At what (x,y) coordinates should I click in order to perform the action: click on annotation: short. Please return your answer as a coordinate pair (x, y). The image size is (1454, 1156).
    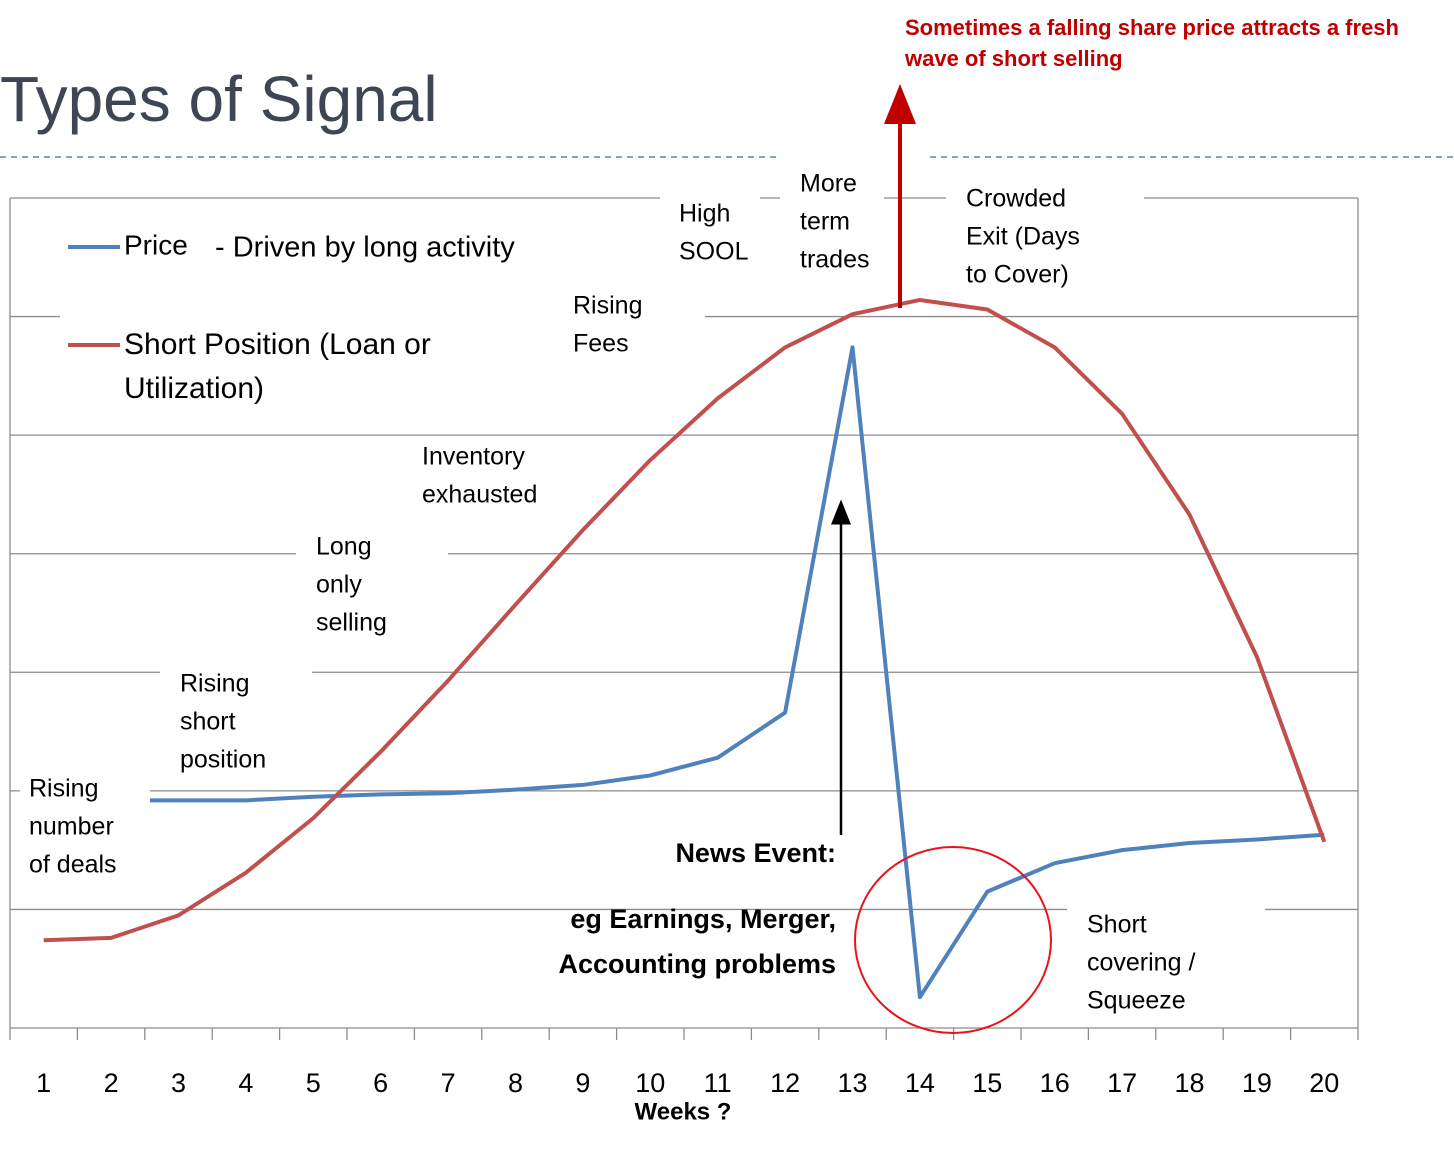
    Looking at the image, I should click on (208, 722).